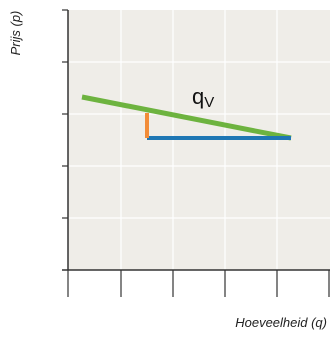  What do you see at coordinates (209, 102) in the screenshot?
I see `curve-label-subscript: V` at bounding box center [209, 102].